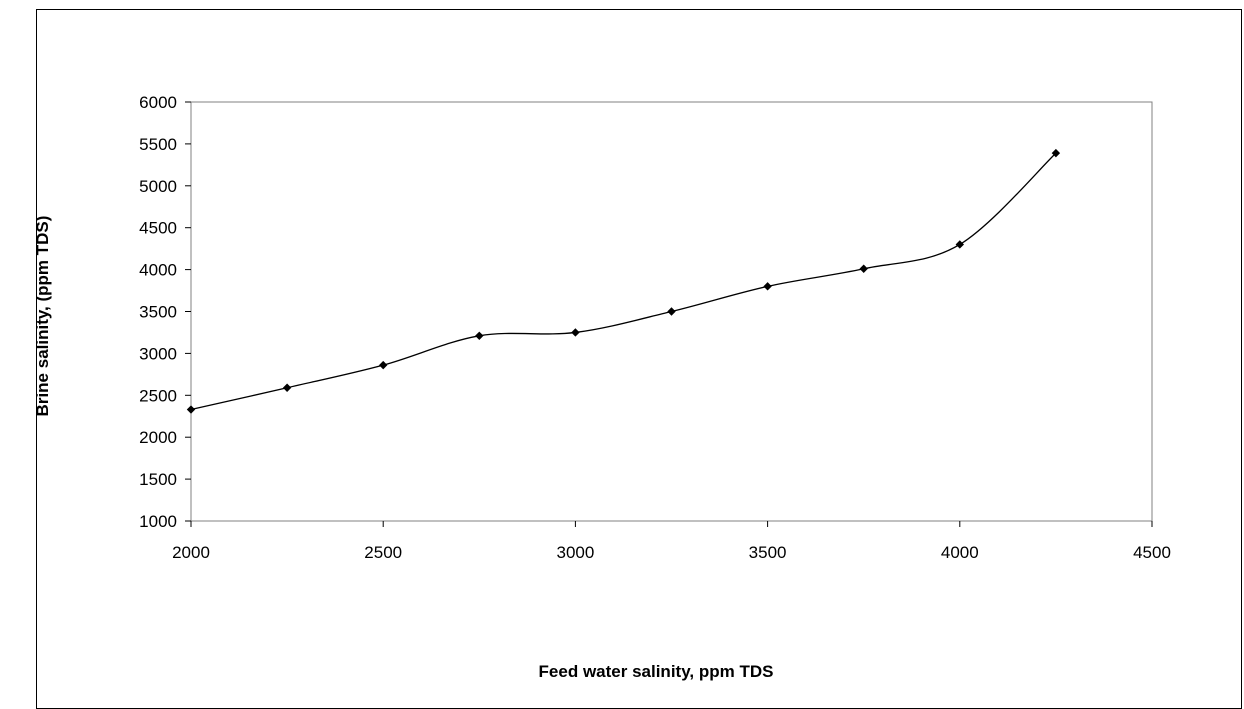  Describe the element at coordinates (191, 552) in the screenshot. I see `x-tick-label: 2000` at that location.